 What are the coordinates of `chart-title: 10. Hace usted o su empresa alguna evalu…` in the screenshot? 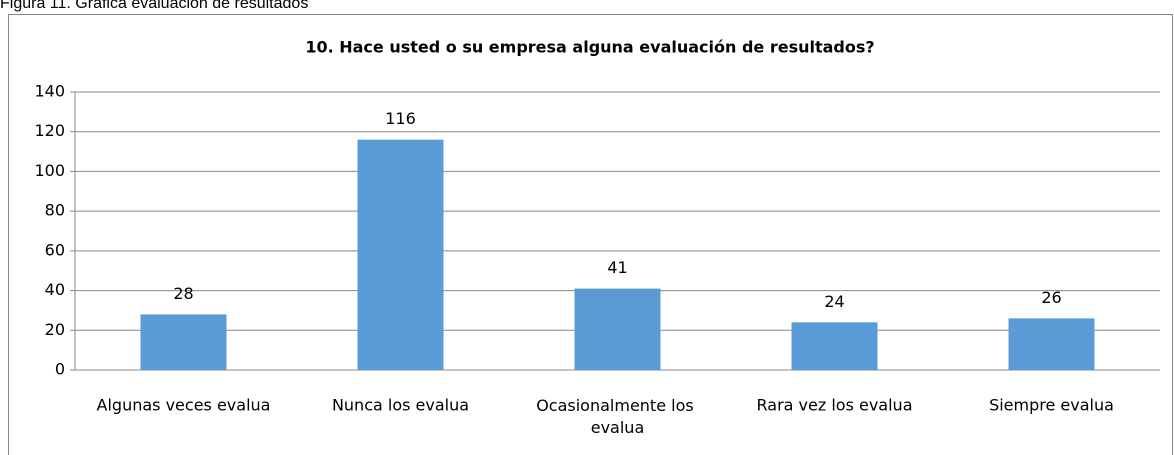 It's located at (589, 47).